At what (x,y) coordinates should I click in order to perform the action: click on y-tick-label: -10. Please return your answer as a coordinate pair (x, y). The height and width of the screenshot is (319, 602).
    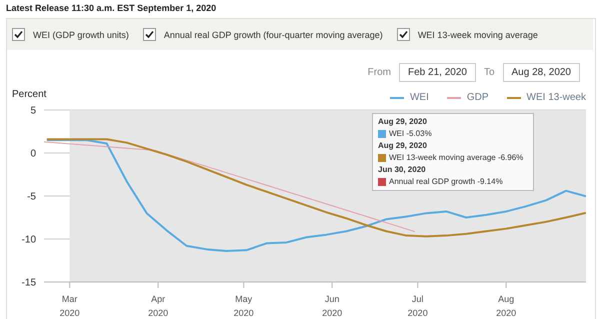
    Looking at the image, I should click on (29, 240).